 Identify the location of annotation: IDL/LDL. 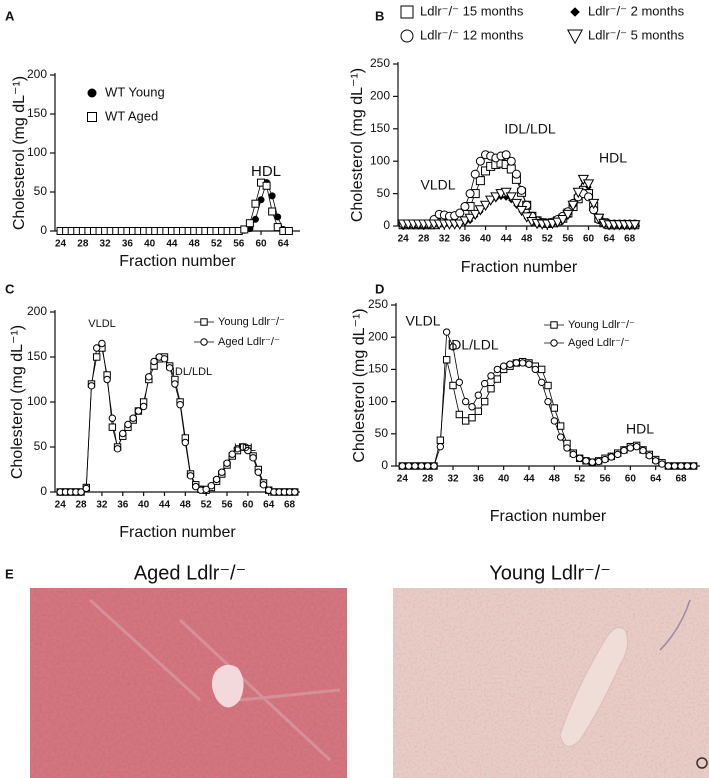
(192, 372).